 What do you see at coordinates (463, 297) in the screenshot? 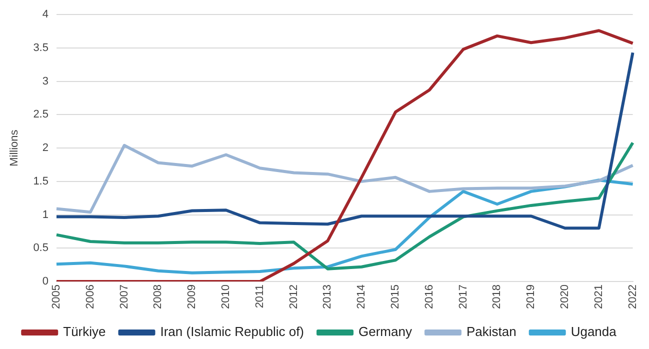
I see `x-tick-label: 2017` at bounding box center [463, 297].